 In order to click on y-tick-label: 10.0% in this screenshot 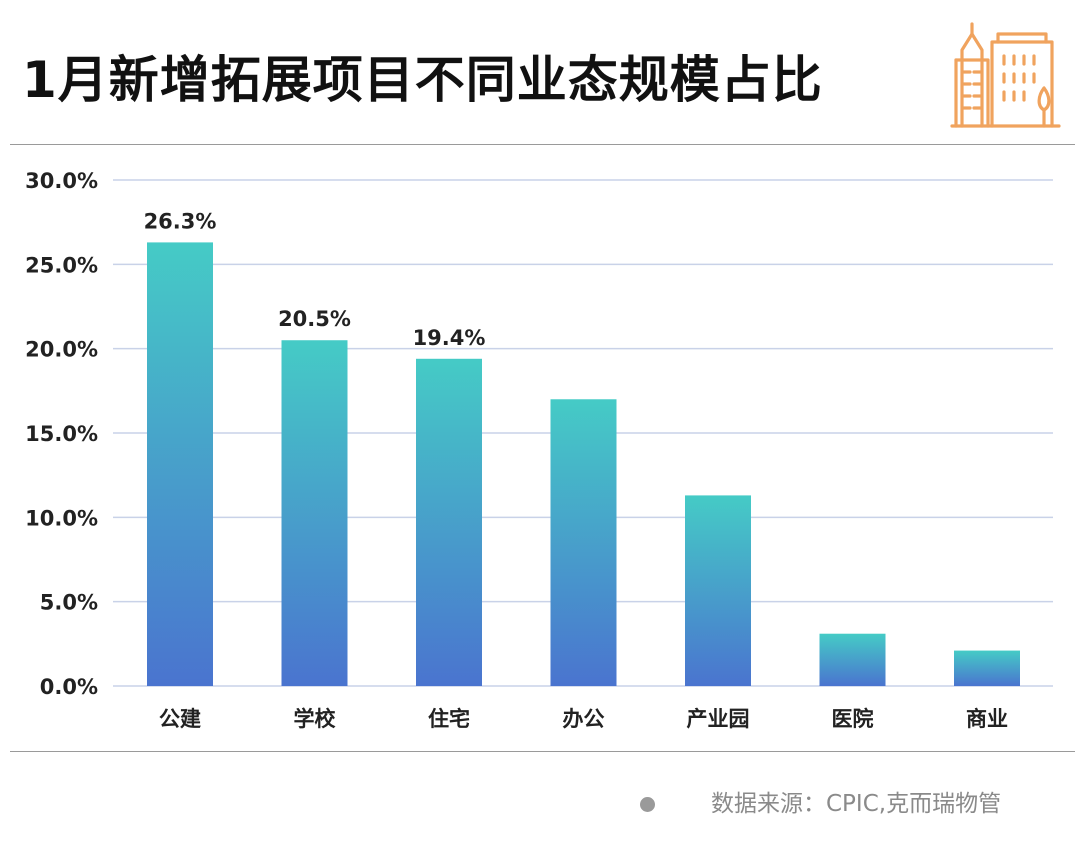, I will do `click(61, 518)`.